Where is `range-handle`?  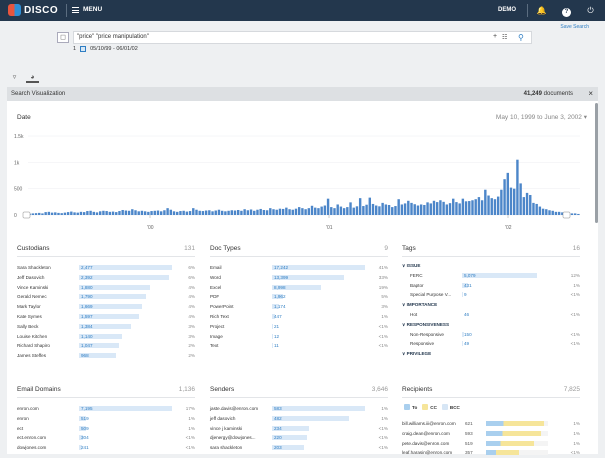
range-handle is located at coordinates (26, 215).